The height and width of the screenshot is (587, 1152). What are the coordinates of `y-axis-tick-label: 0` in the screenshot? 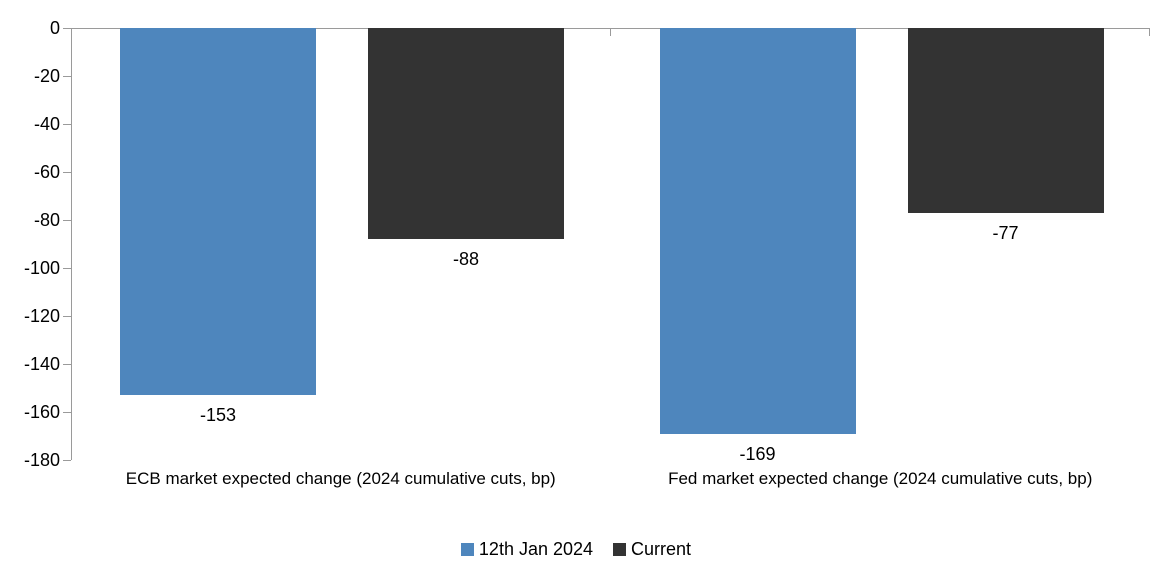 It's located at (54, 28).